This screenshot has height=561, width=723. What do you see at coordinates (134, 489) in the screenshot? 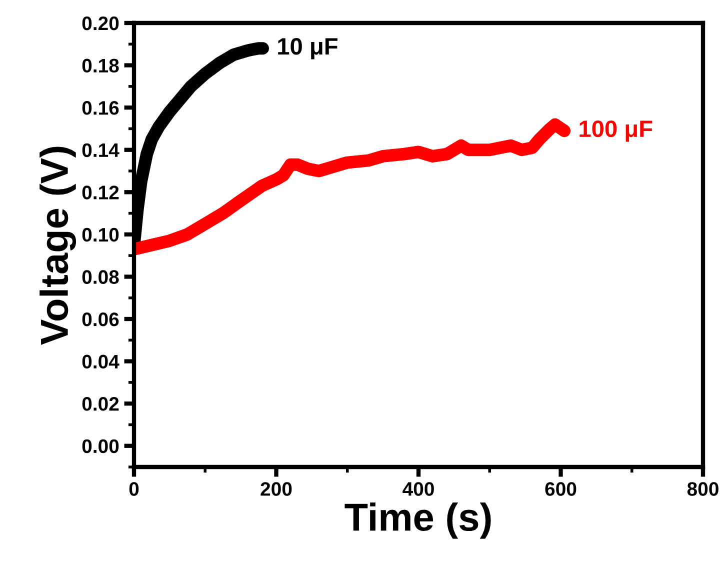
I see `x-tick-label: 0` at bounding box center [134, 489].